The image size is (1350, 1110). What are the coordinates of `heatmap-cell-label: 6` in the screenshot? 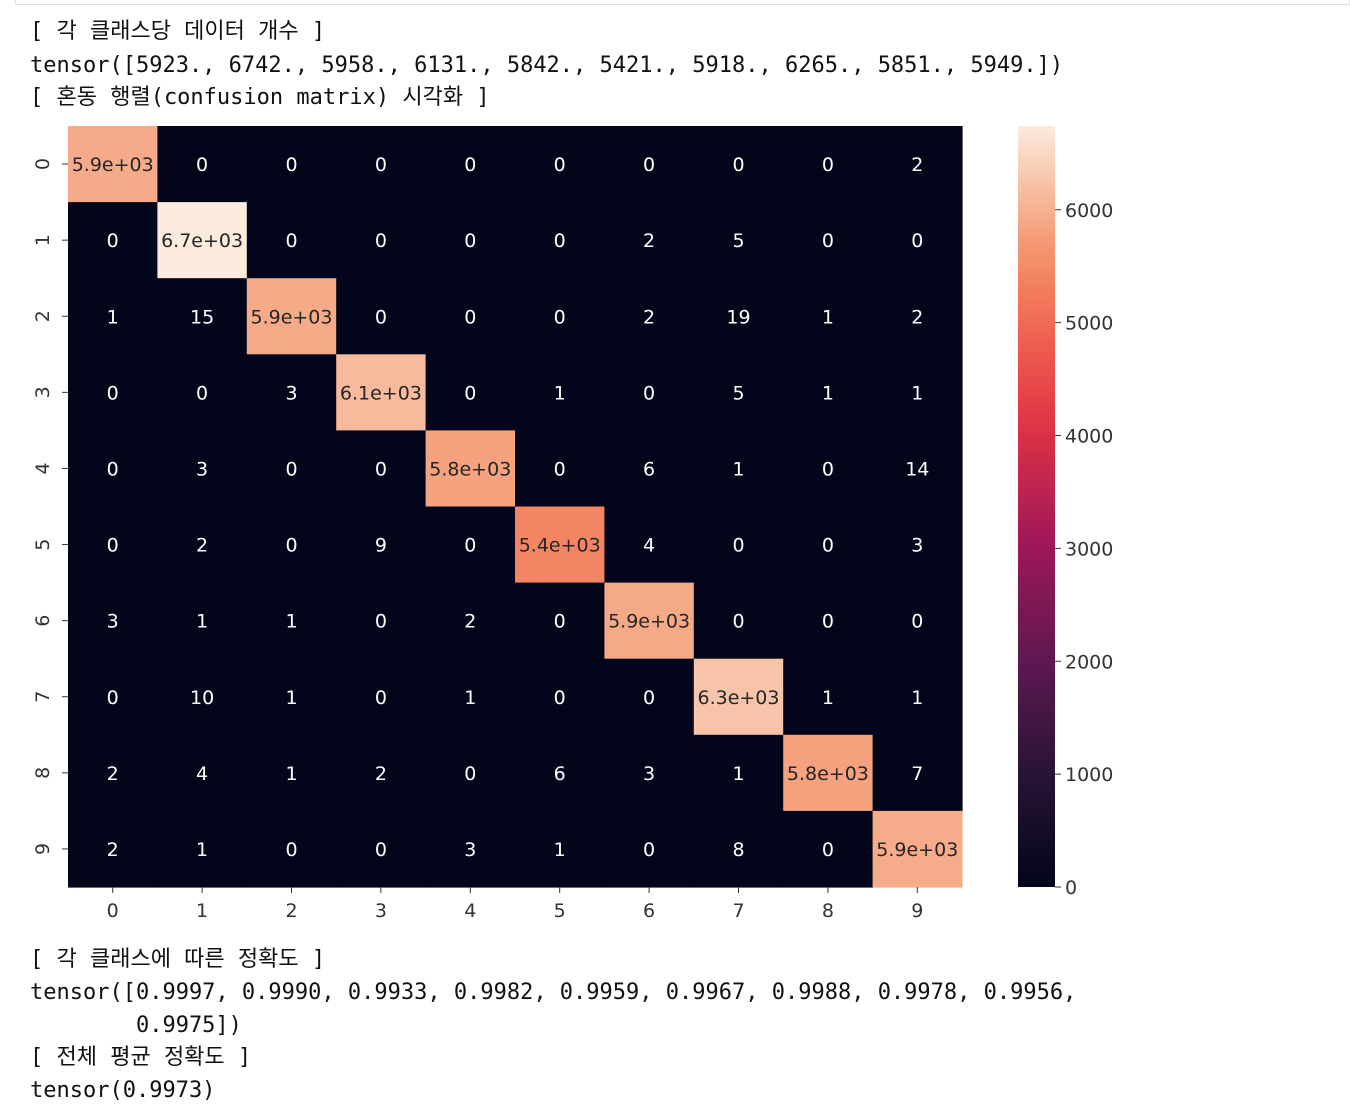 It's located at (560, 774).